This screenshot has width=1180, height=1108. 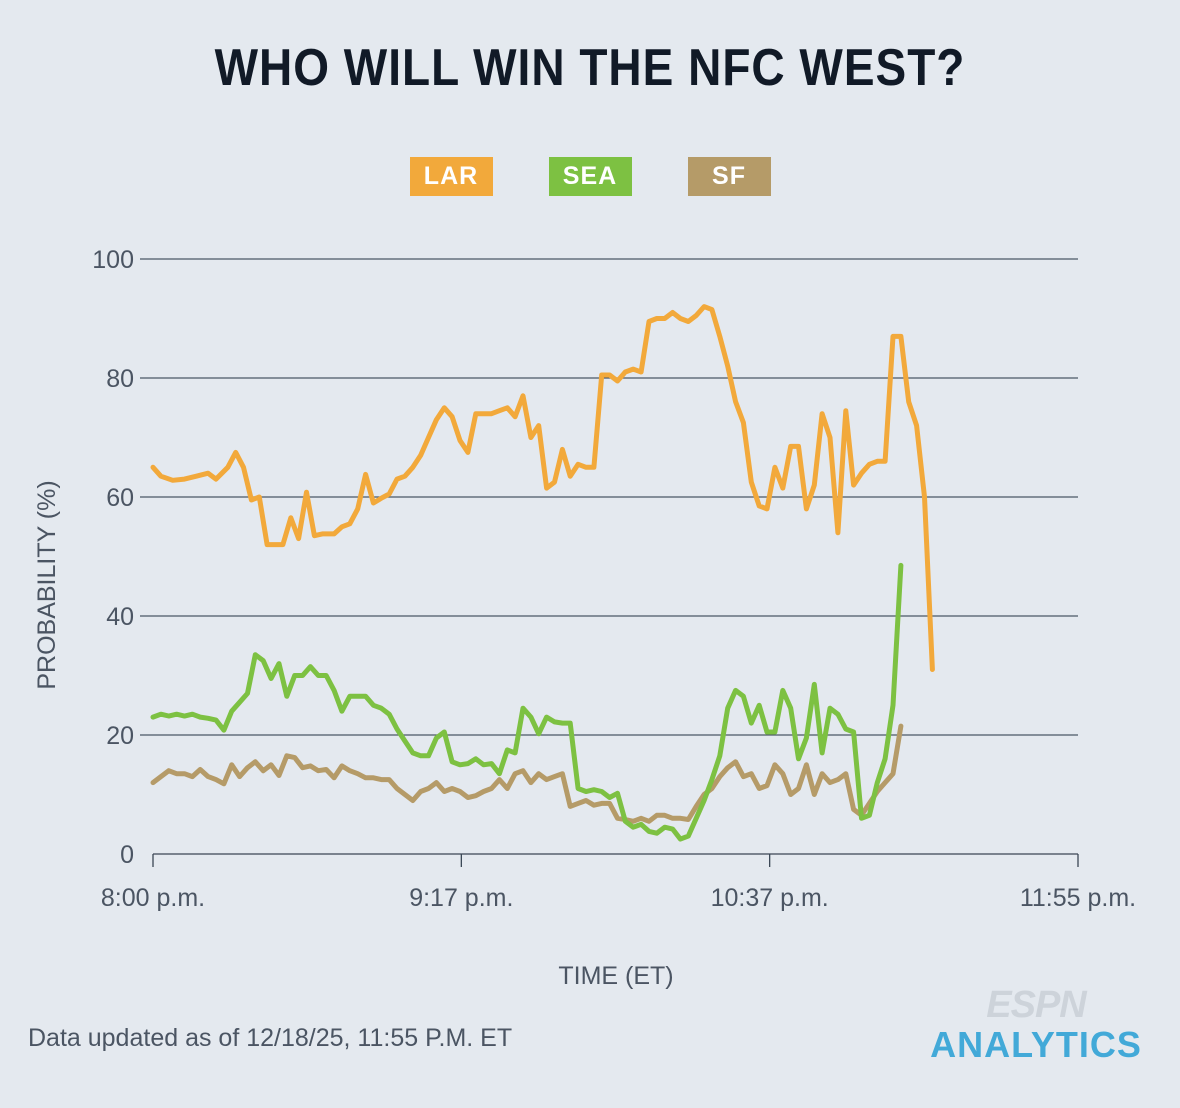 I want to click on y-tick-label-60: 60, so click(x=120, y=498).